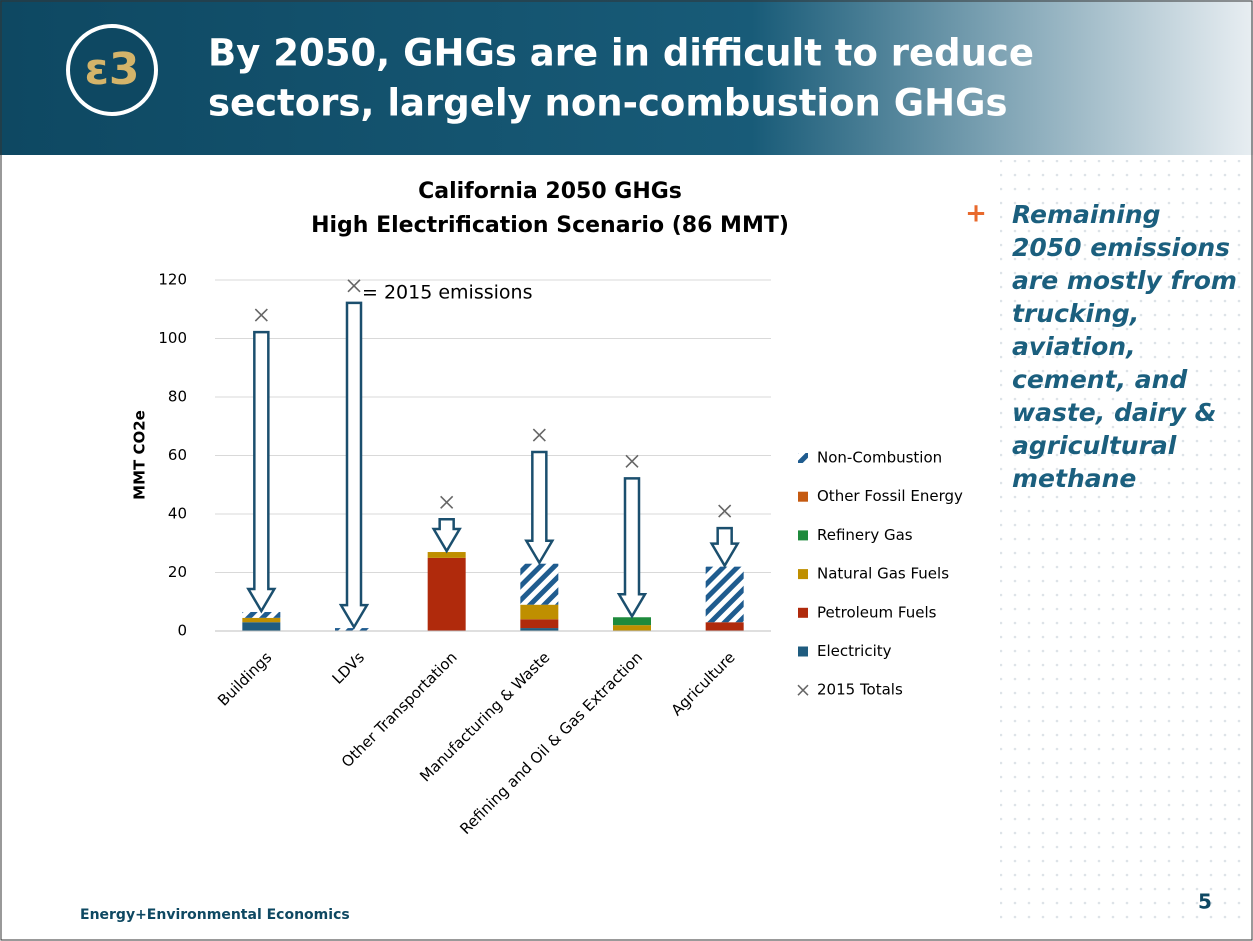  Describe the element at coordinates (550, 191) in the screenshot. I see `chart-title: California 2050 GHGs` at that location.